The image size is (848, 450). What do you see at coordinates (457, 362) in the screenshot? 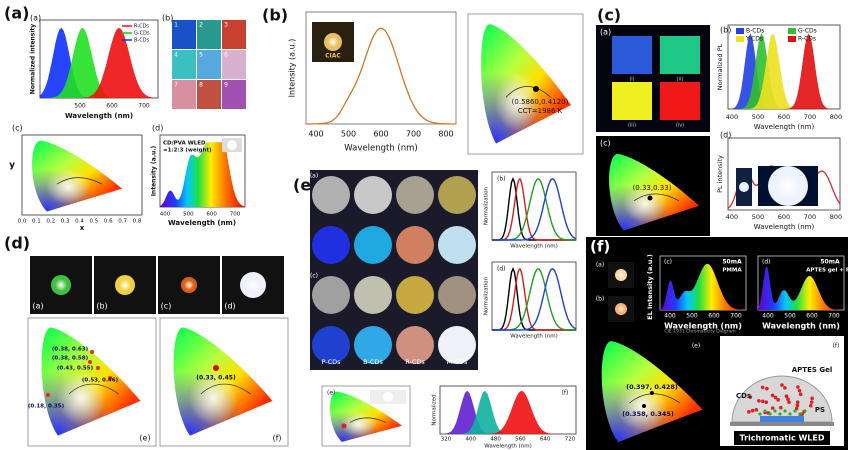
I see `sample-label: M-CDs` at bounding box center [457, 362].